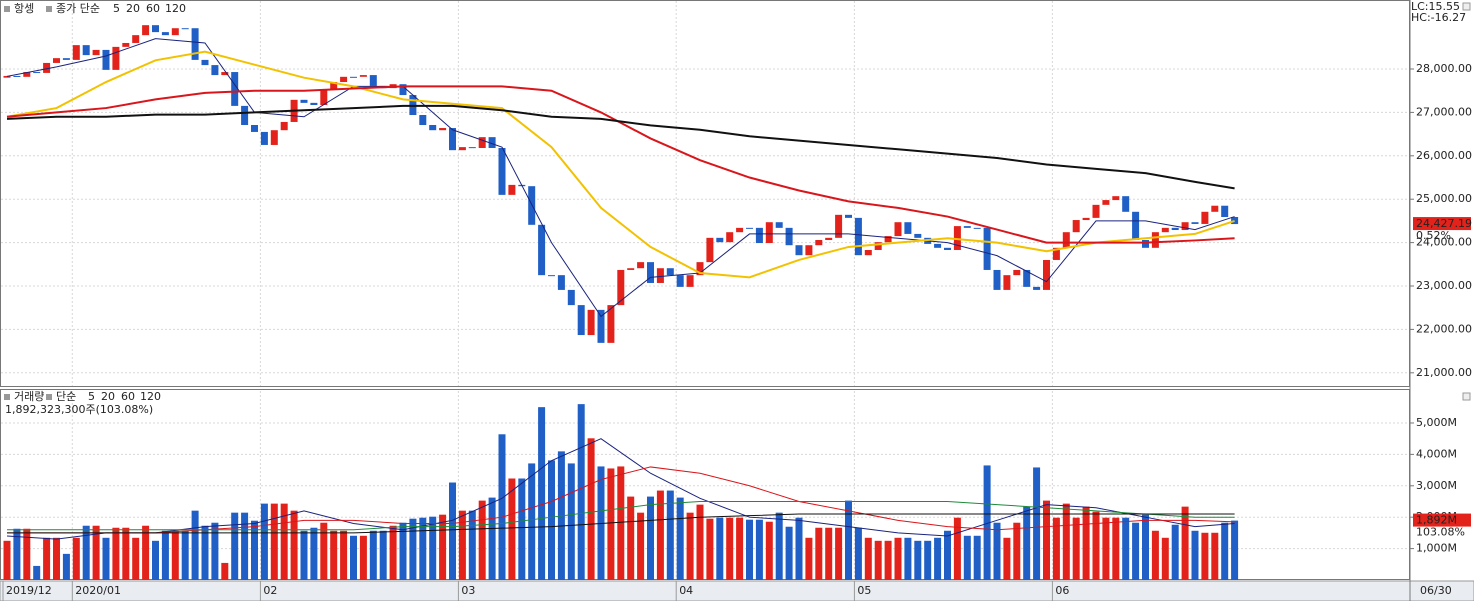  Describe the element at coordinates (1436, 520) in the screenshot. I see `last-value-label: 1,892M` at that location.